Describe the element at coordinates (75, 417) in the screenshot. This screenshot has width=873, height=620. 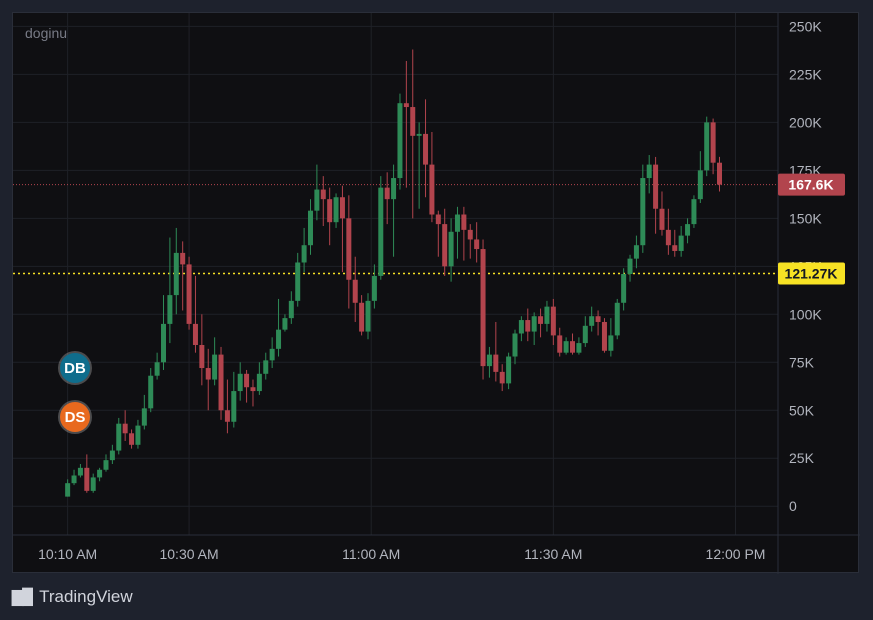
I see `ds-marker: DS` at that location.